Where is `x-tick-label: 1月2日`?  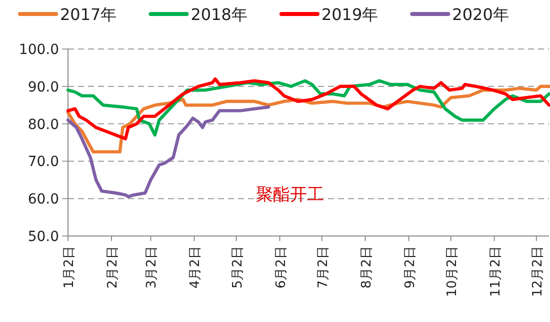
x-tick-label: 1月2日 is located at coordinates (69, 267).